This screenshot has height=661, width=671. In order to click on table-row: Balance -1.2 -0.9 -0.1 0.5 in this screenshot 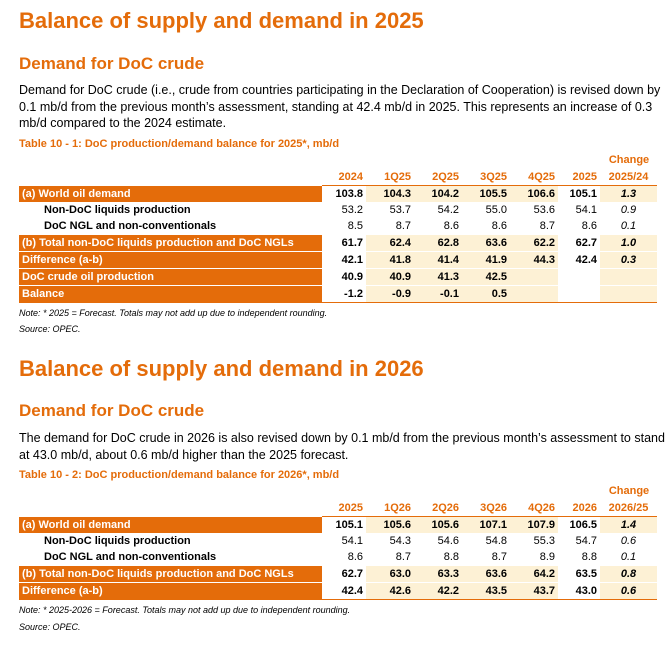, I will do `click(338, 294)`.